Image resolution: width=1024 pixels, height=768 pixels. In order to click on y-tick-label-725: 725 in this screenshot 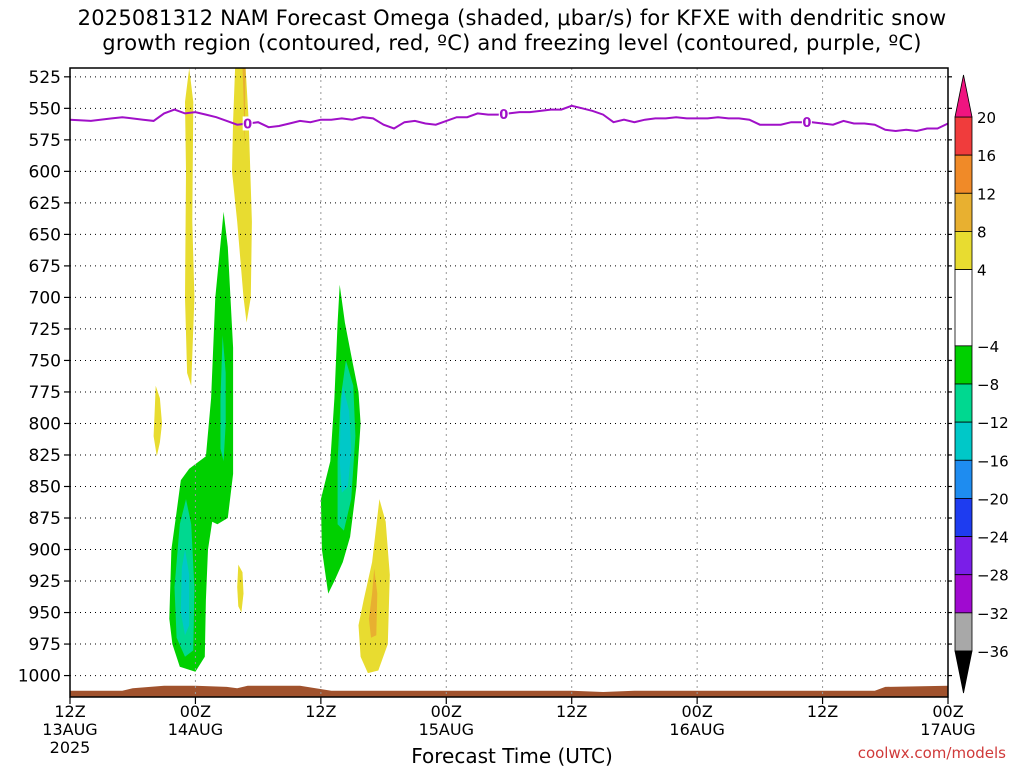, I will do `click(45, 330)`.